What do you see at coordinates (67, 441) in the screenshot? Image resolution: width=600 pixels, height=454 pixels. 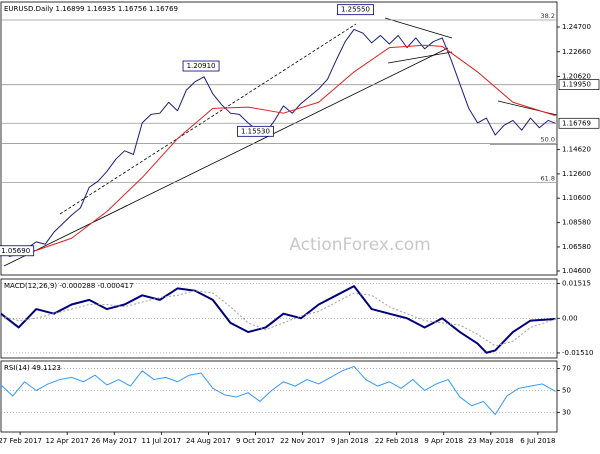 I see `x-tick-label: 12 Apr 2017` at bounding box center [67, 441].